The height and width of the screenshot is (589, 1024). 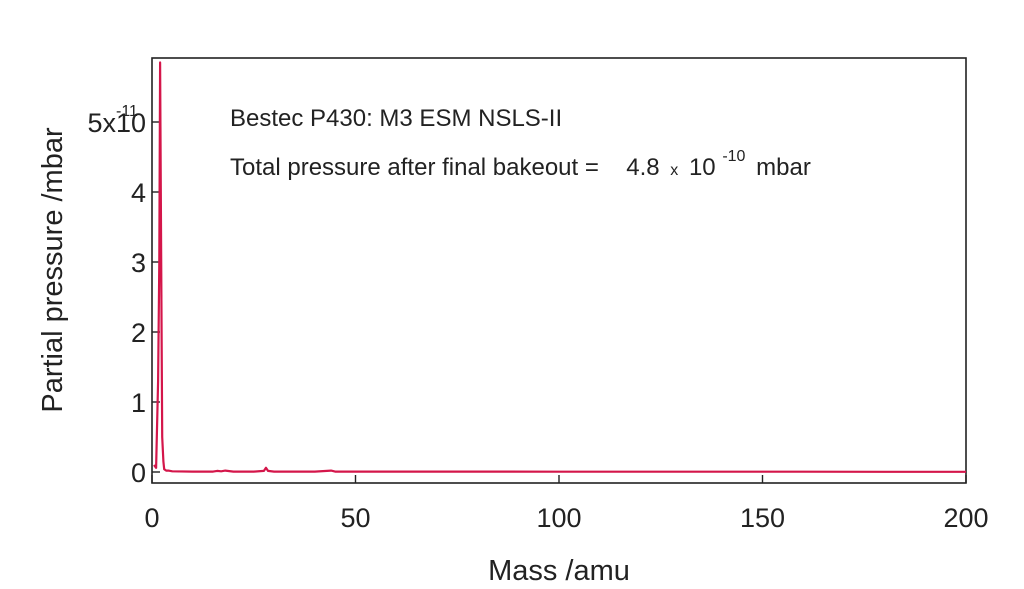 I want to click on y-axis-ticks: 0 1 2 3 4 5x10, so click(x=123, y=298).